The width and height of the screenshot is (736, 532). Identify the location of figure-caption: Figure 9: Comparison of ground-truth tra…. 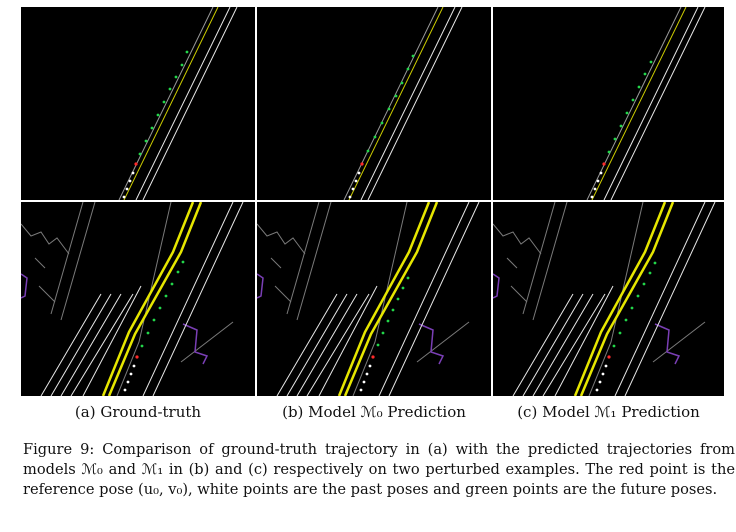
(379, 469).